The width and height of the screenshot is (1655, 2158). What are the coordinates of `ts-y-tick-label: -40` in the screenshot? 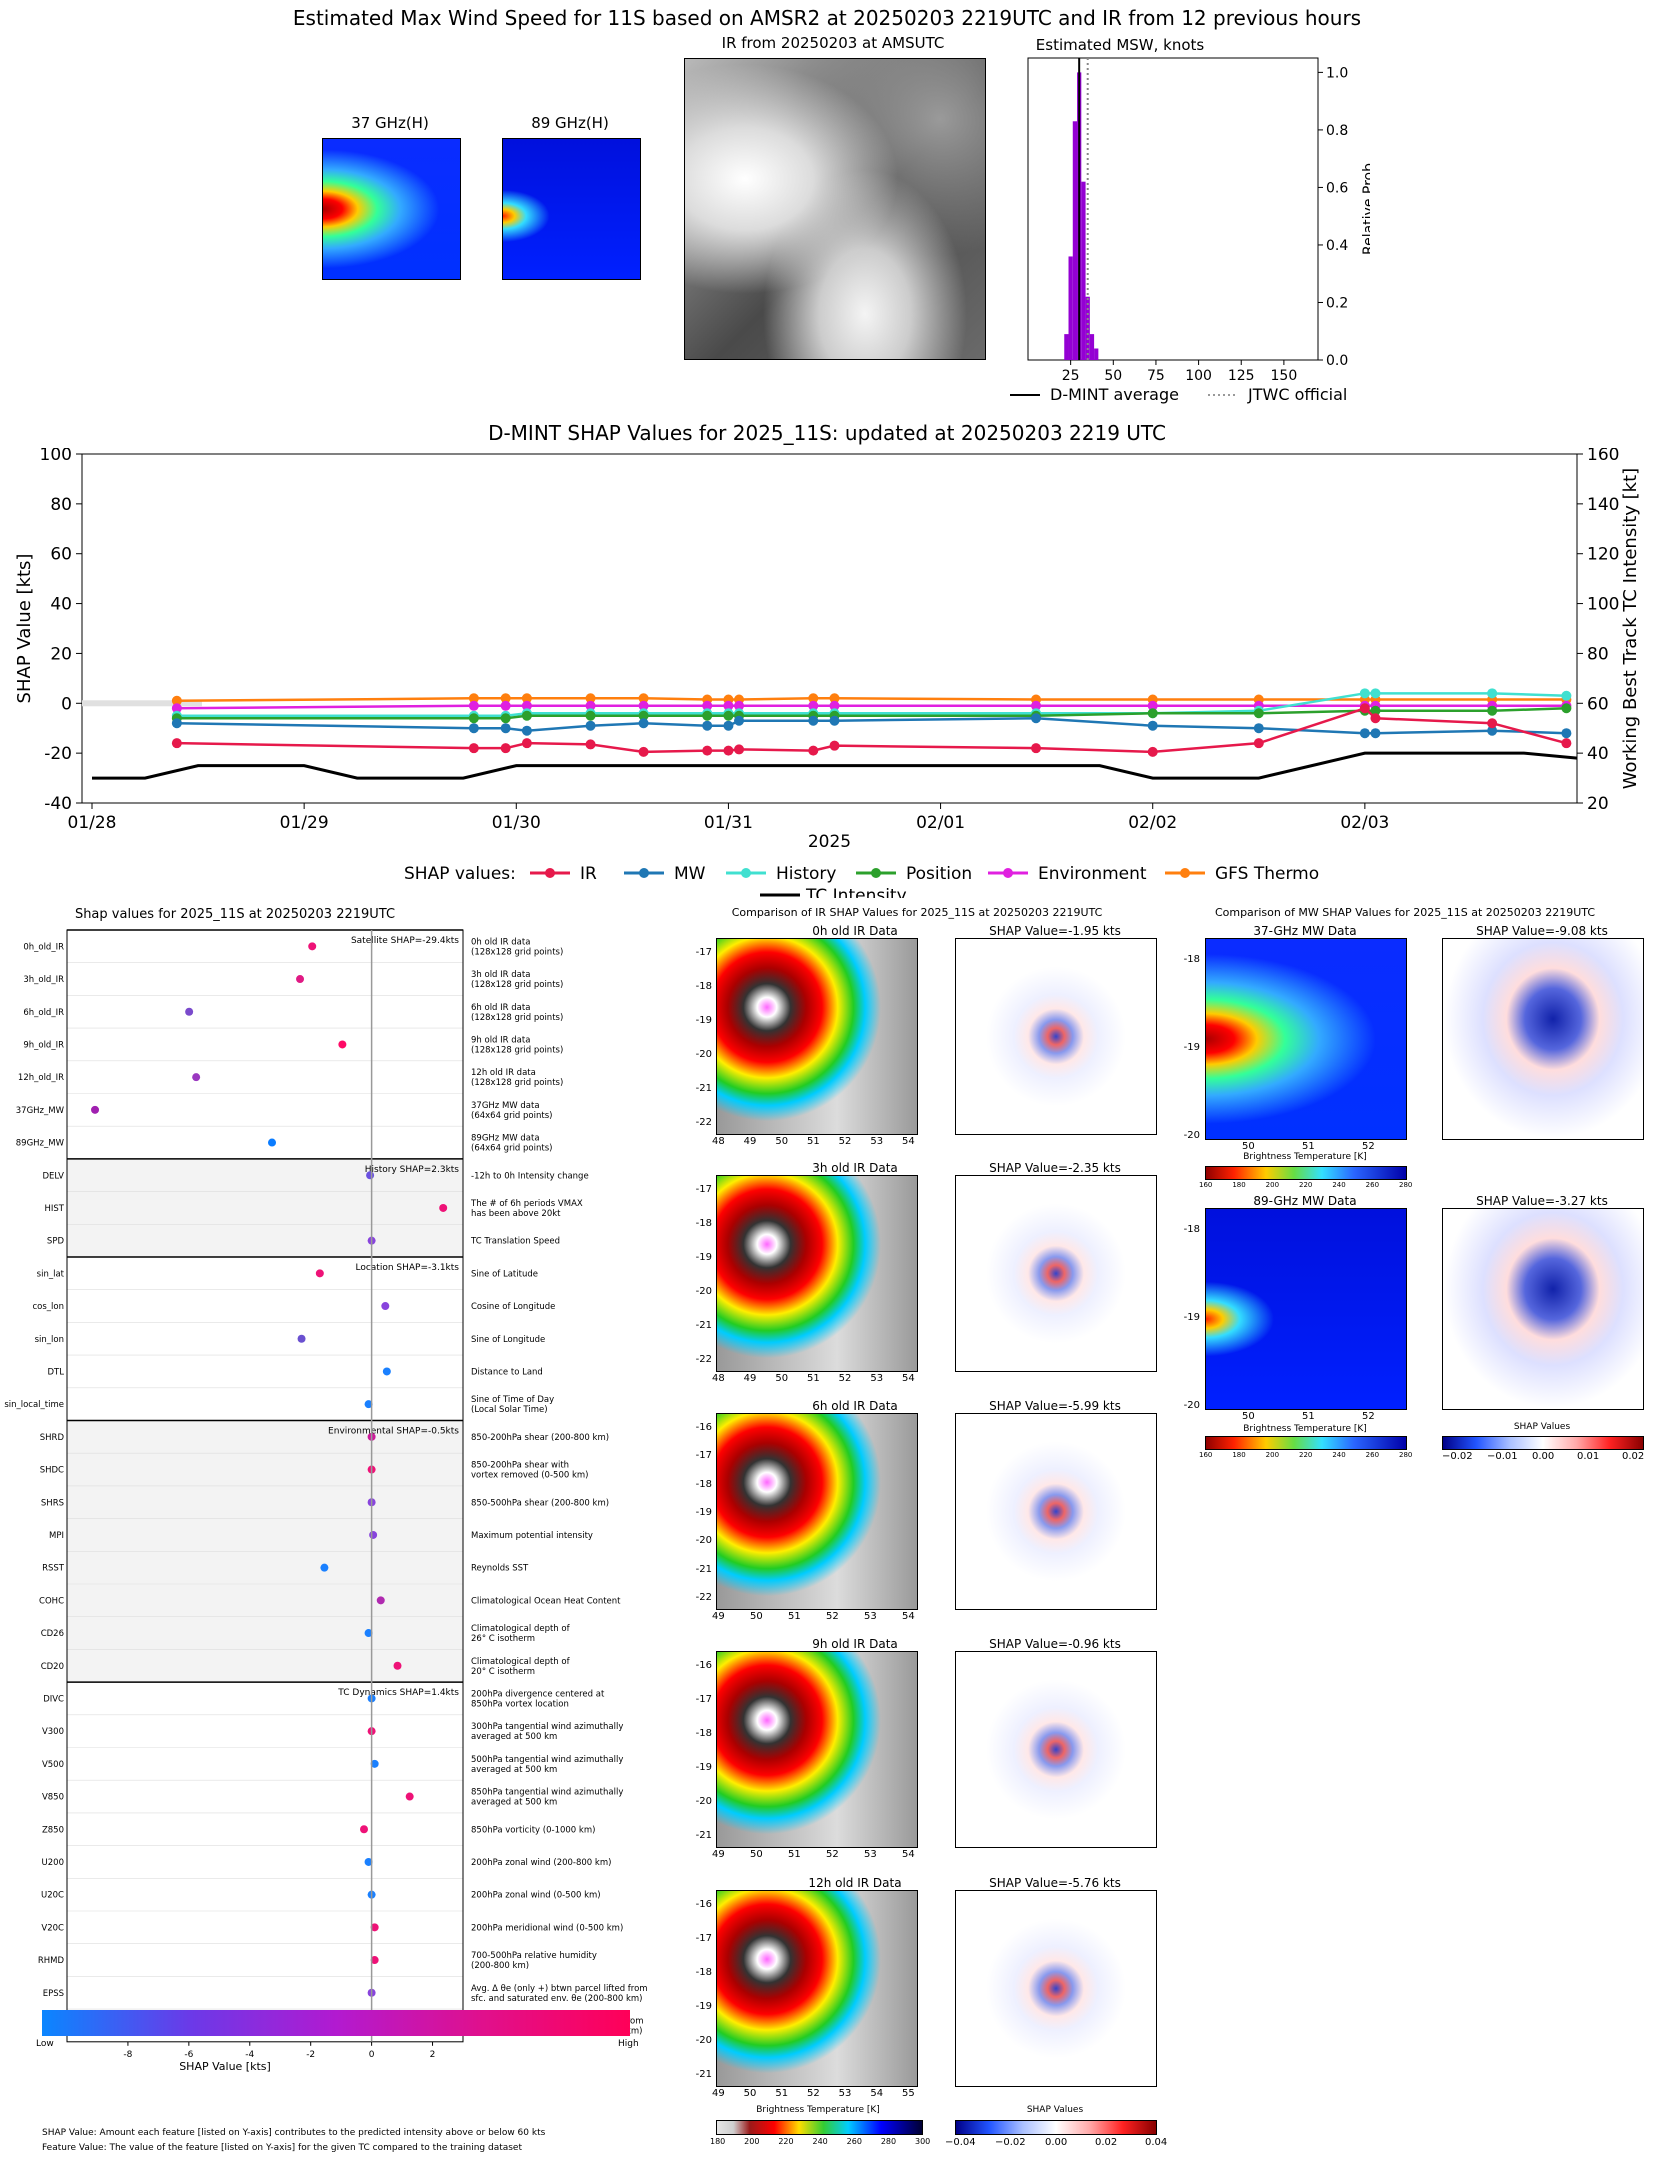 It's located at (58, 804).